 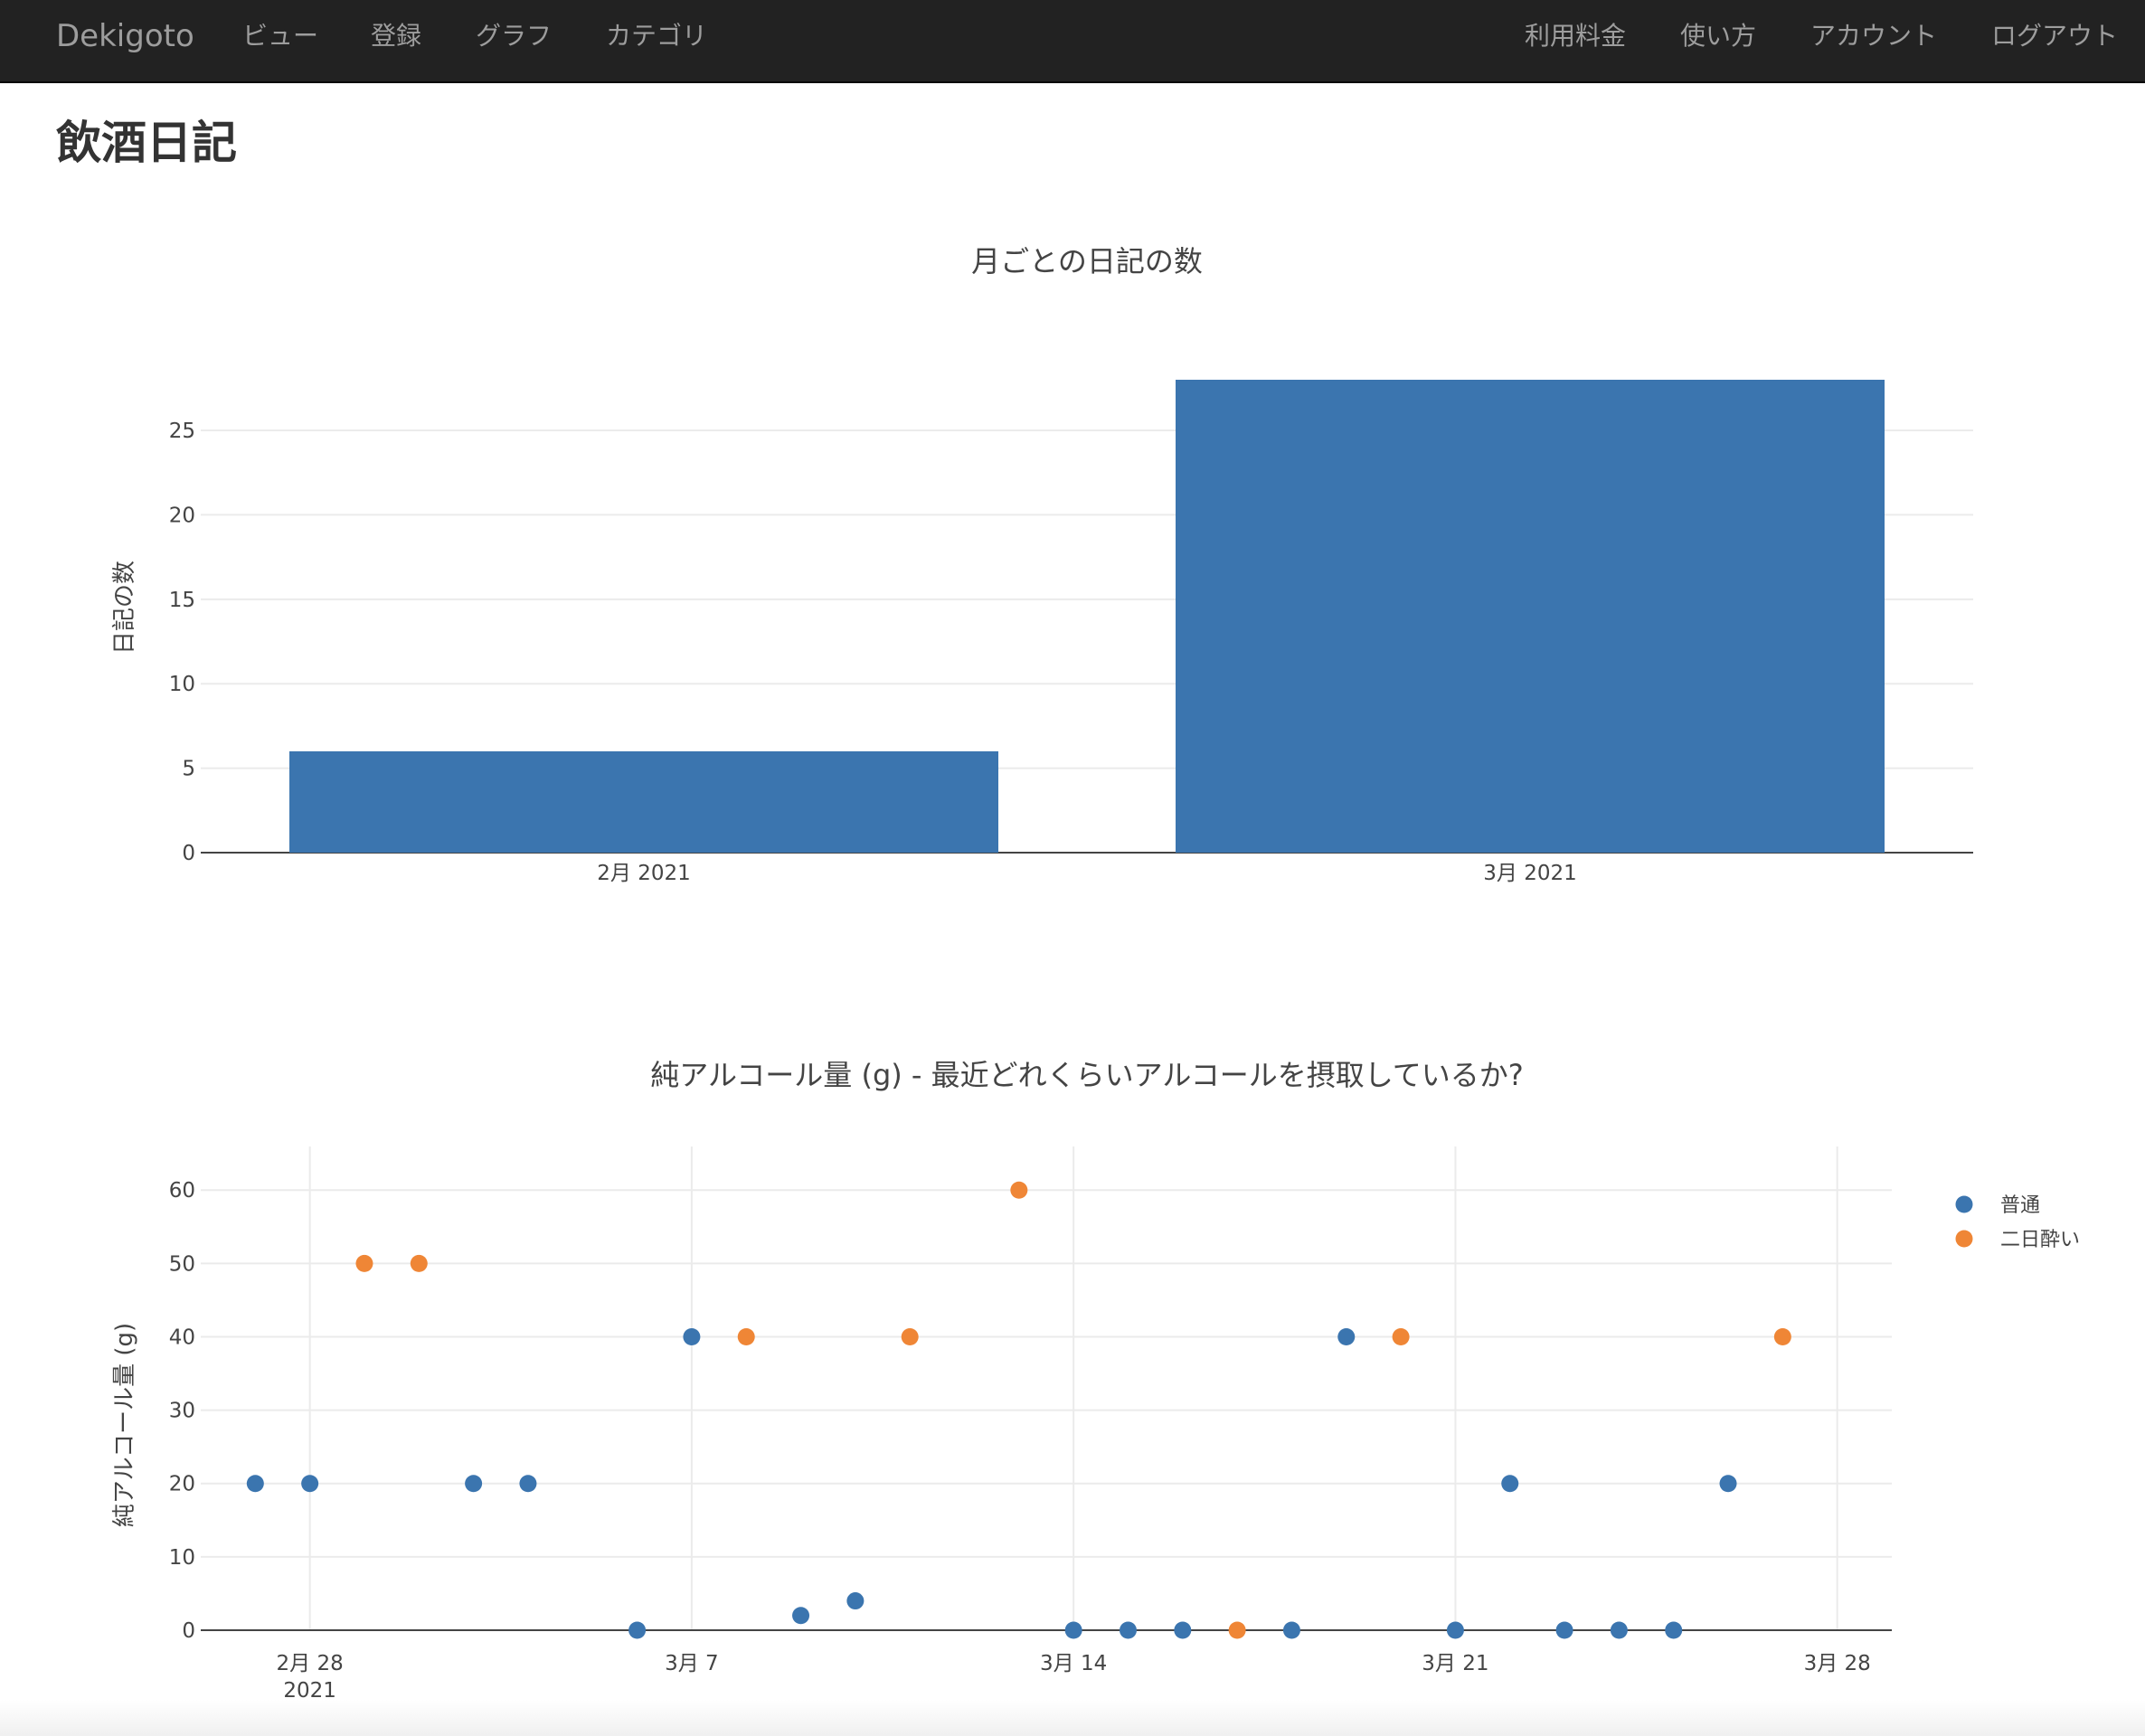 What do you see at coordinates (1874, 36) in the screenshot?
I see `nav-account: アカウント` at bounding box center [1874, 36].